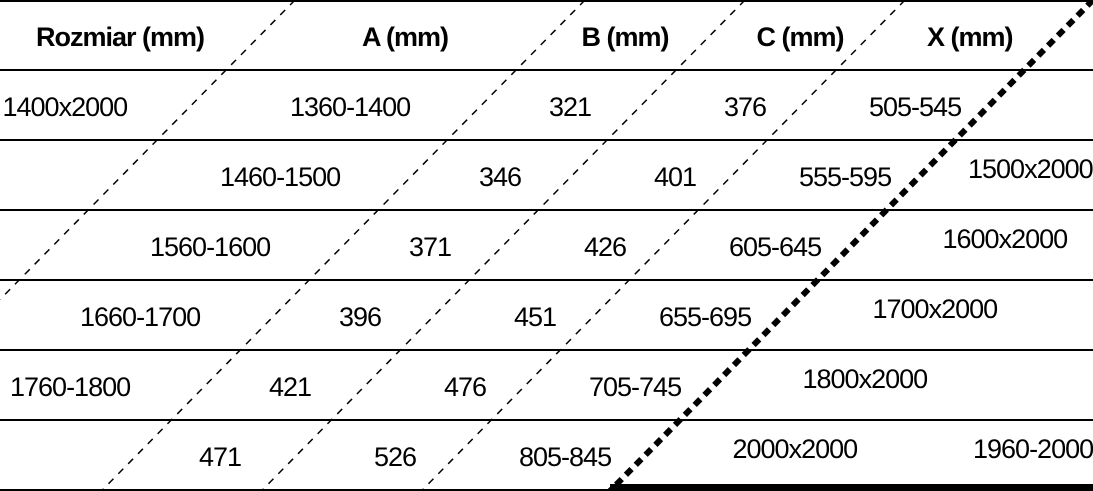 The width and height of the screenshot is (1093, 491). Describe the element at coordinates (350, 107) in the screenshot. I see `table-cell: 1360-1400` at that location.